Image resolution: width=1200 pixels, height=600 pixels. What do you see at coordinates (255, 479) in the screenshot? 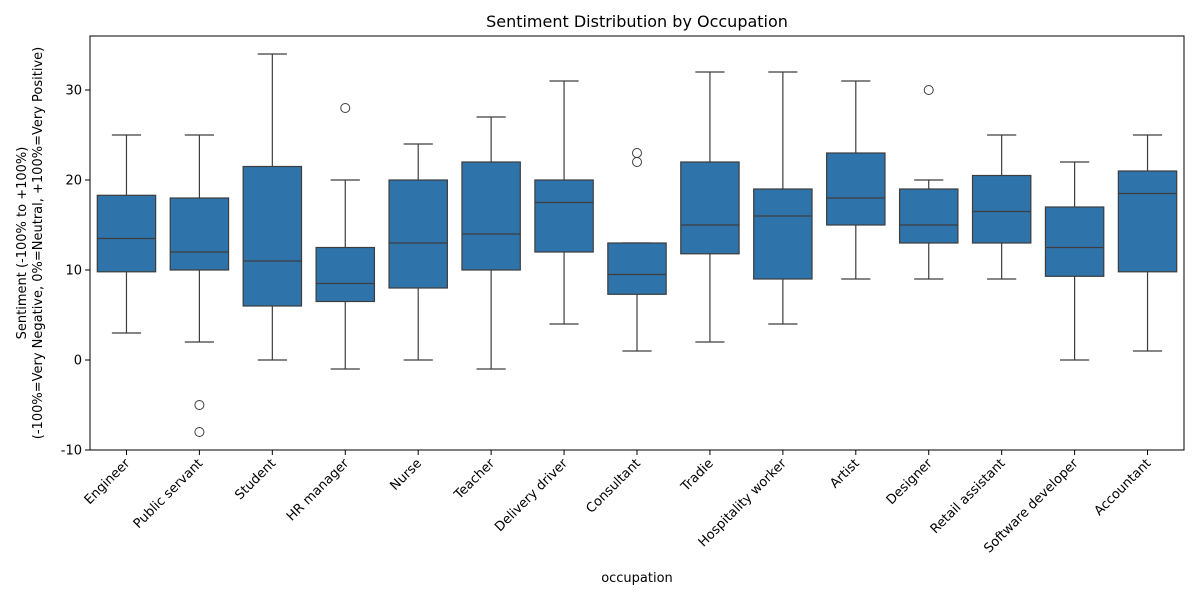
I see `x-tick-label: Student` at bounding box center [255, 479].